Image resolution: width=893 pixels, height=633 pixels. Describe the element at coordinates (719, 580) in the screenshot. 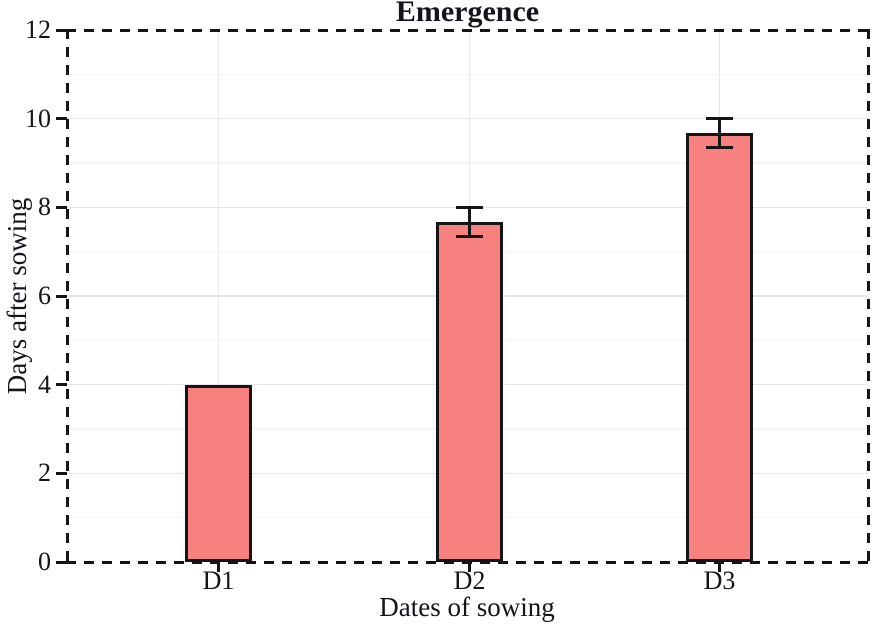

I see `x-tick-label: D3` at that location.